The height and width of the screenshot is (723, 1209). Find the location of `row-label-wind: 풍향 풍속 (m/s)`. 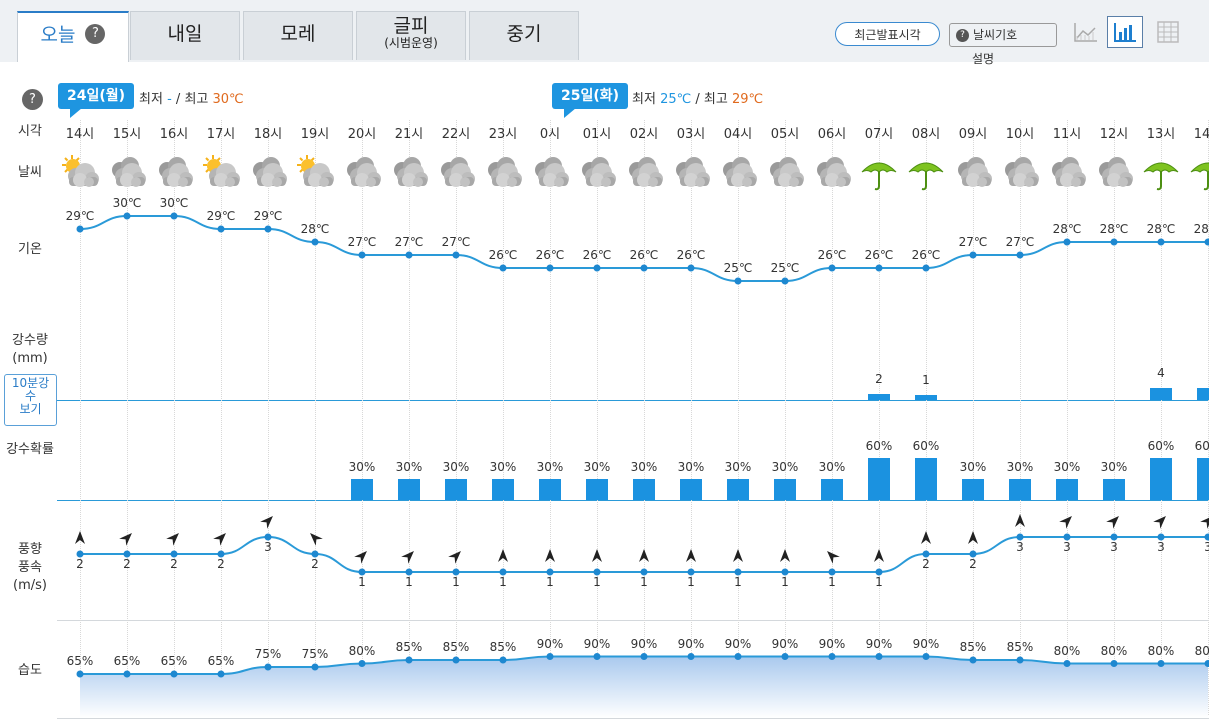

row-label-wind: 풍향 풍속 (m/s) is located at coordinates (30, 568).